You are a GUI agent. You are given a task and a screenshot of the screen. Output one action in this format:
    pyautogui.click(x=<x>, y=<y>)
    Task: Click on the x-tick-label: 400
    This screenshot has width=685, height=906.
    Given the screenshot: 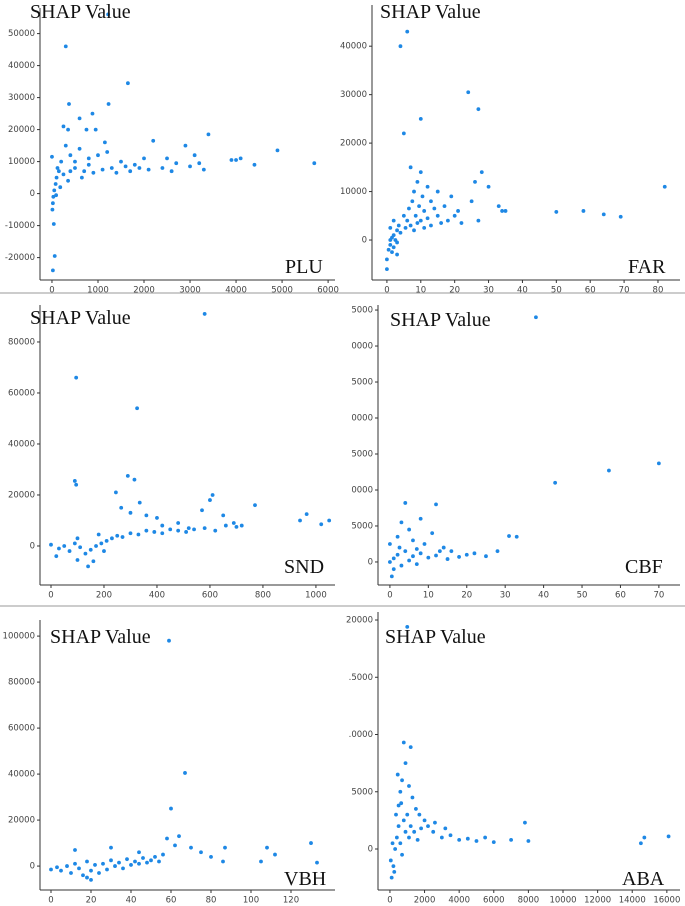 What is the action you would take?
    pyautogui.click(x=157, y=596)
    